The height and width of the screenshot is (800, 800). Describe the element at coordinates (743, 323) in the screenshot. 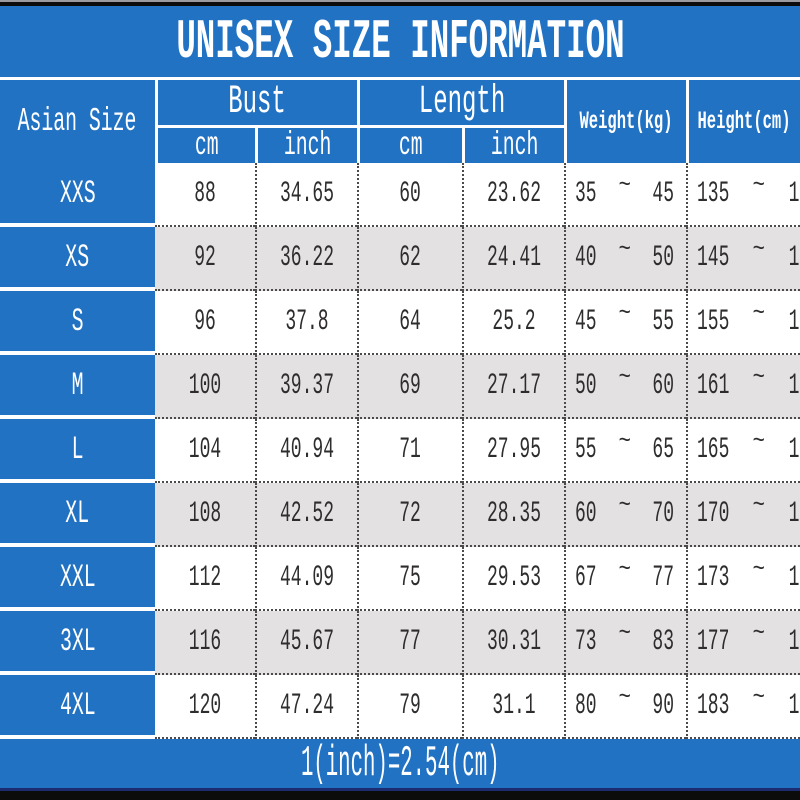

I see `height-range-cell: 155 ~165` at that location.